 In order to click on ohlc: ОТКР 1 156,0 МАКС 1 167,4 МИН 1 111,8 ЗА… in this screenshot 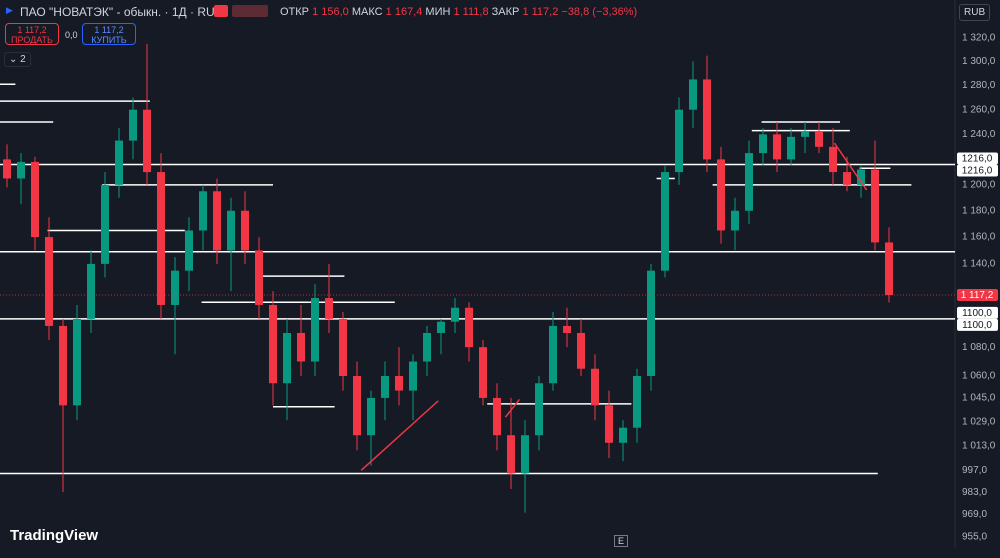, I will do `click(458, 12)`.